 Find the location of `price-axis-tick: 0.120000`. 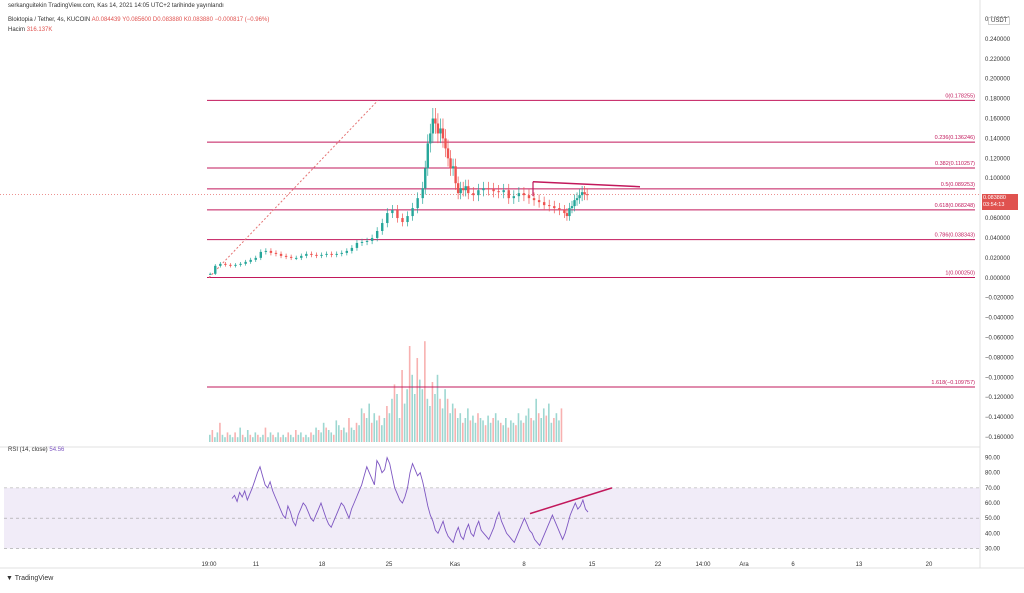

price-axis-tick: 0.120000 is located at coordinates (998, 159).